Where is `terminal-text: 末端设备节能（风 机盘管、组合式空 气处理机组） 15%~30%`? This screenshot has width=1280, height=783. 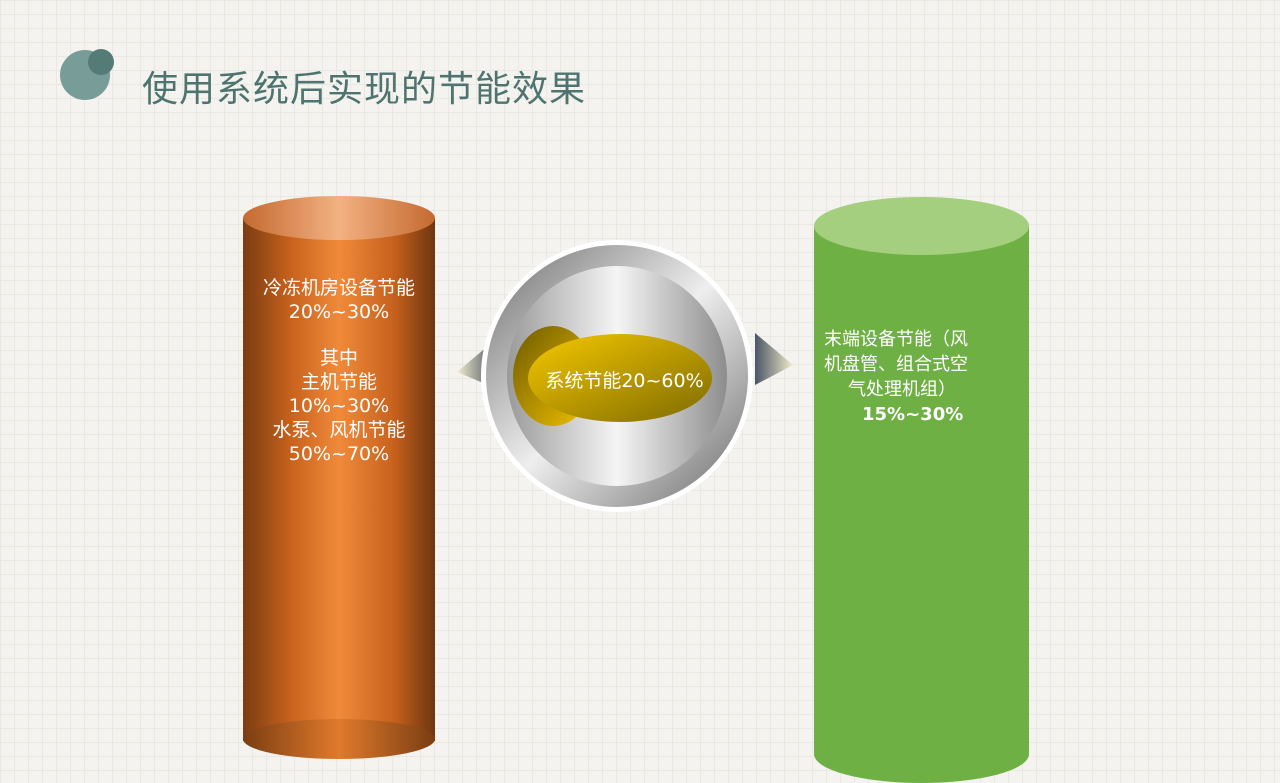 terminal-text: 末端设备节能（风 机盘管、组合式空 气处理机组） 15%~30% is located at coordinates (916, 377).